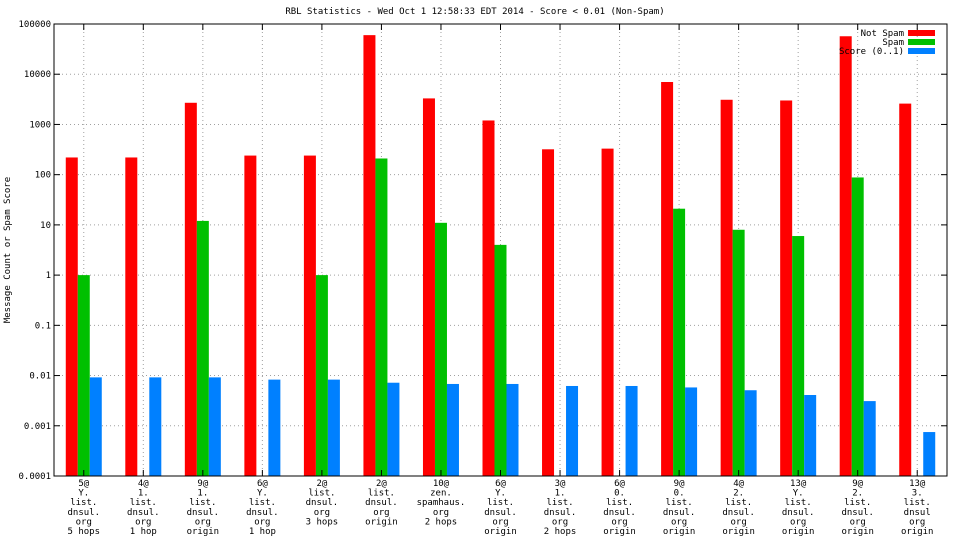  I want to click on x-tick-label-line: 1 hop, so click(143, 532).